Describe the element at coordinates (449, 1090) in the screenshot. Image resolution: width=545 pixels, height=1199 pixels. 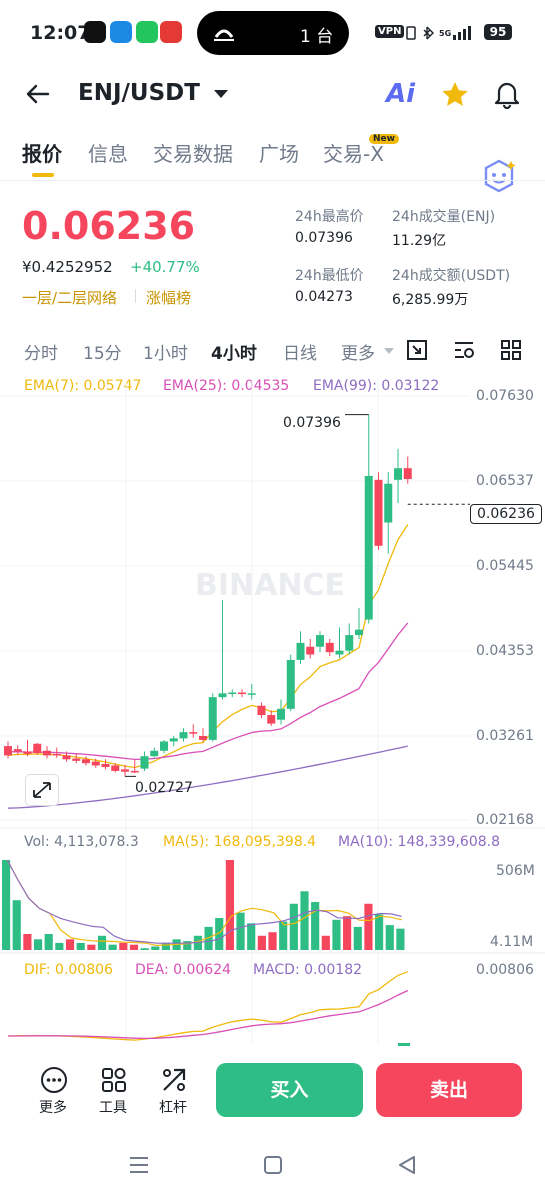
I see `sell-button: 卖出` at that location.